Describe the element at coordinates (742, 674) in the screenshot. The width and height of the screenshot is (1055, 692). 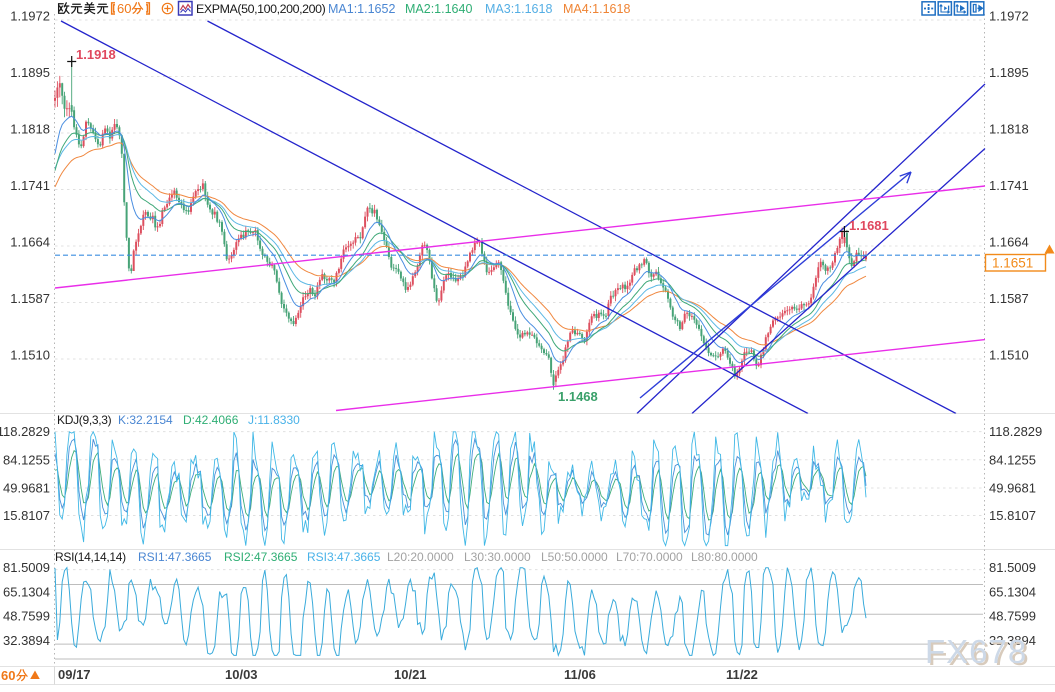
I see `svg-text: 11/22` at that location.